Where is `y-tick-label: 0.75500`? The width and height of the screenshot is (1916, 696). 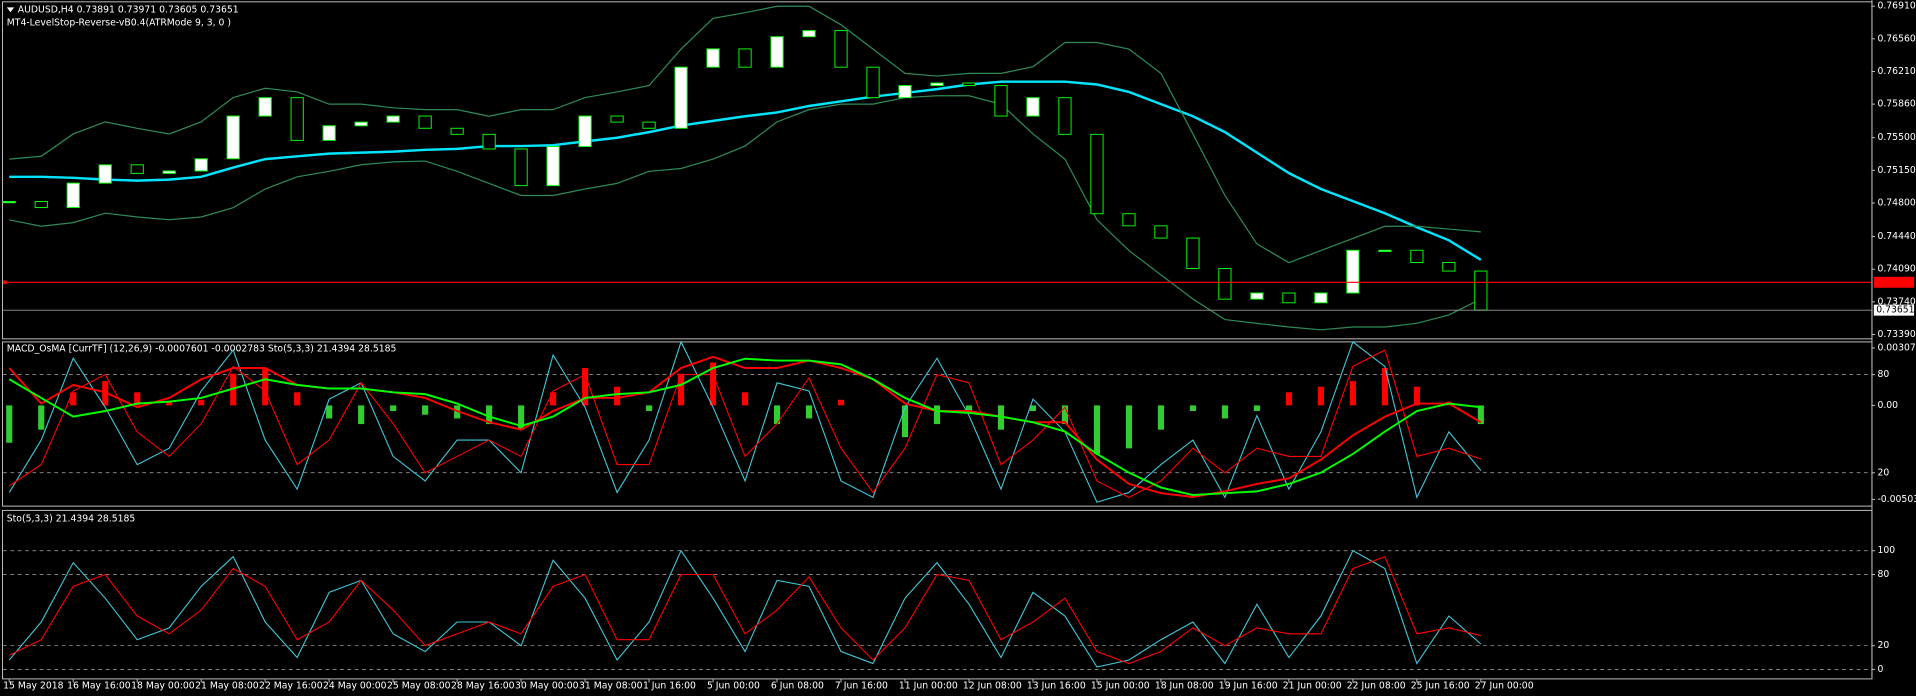 y-tick-label: 0.75500 is located at coordinates (1896, 137).